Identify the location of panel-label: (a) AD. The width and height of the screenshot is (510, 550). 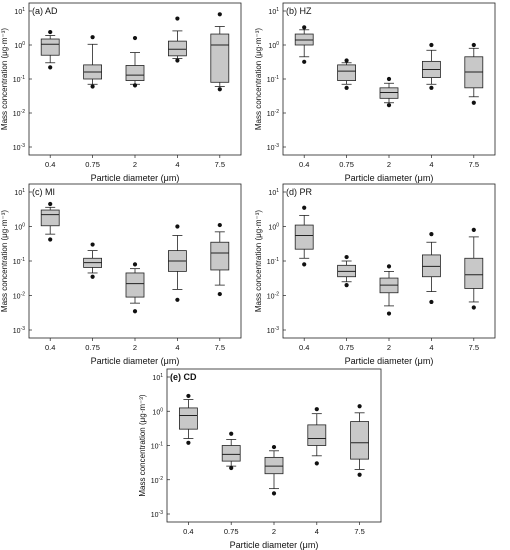
(45, 11).